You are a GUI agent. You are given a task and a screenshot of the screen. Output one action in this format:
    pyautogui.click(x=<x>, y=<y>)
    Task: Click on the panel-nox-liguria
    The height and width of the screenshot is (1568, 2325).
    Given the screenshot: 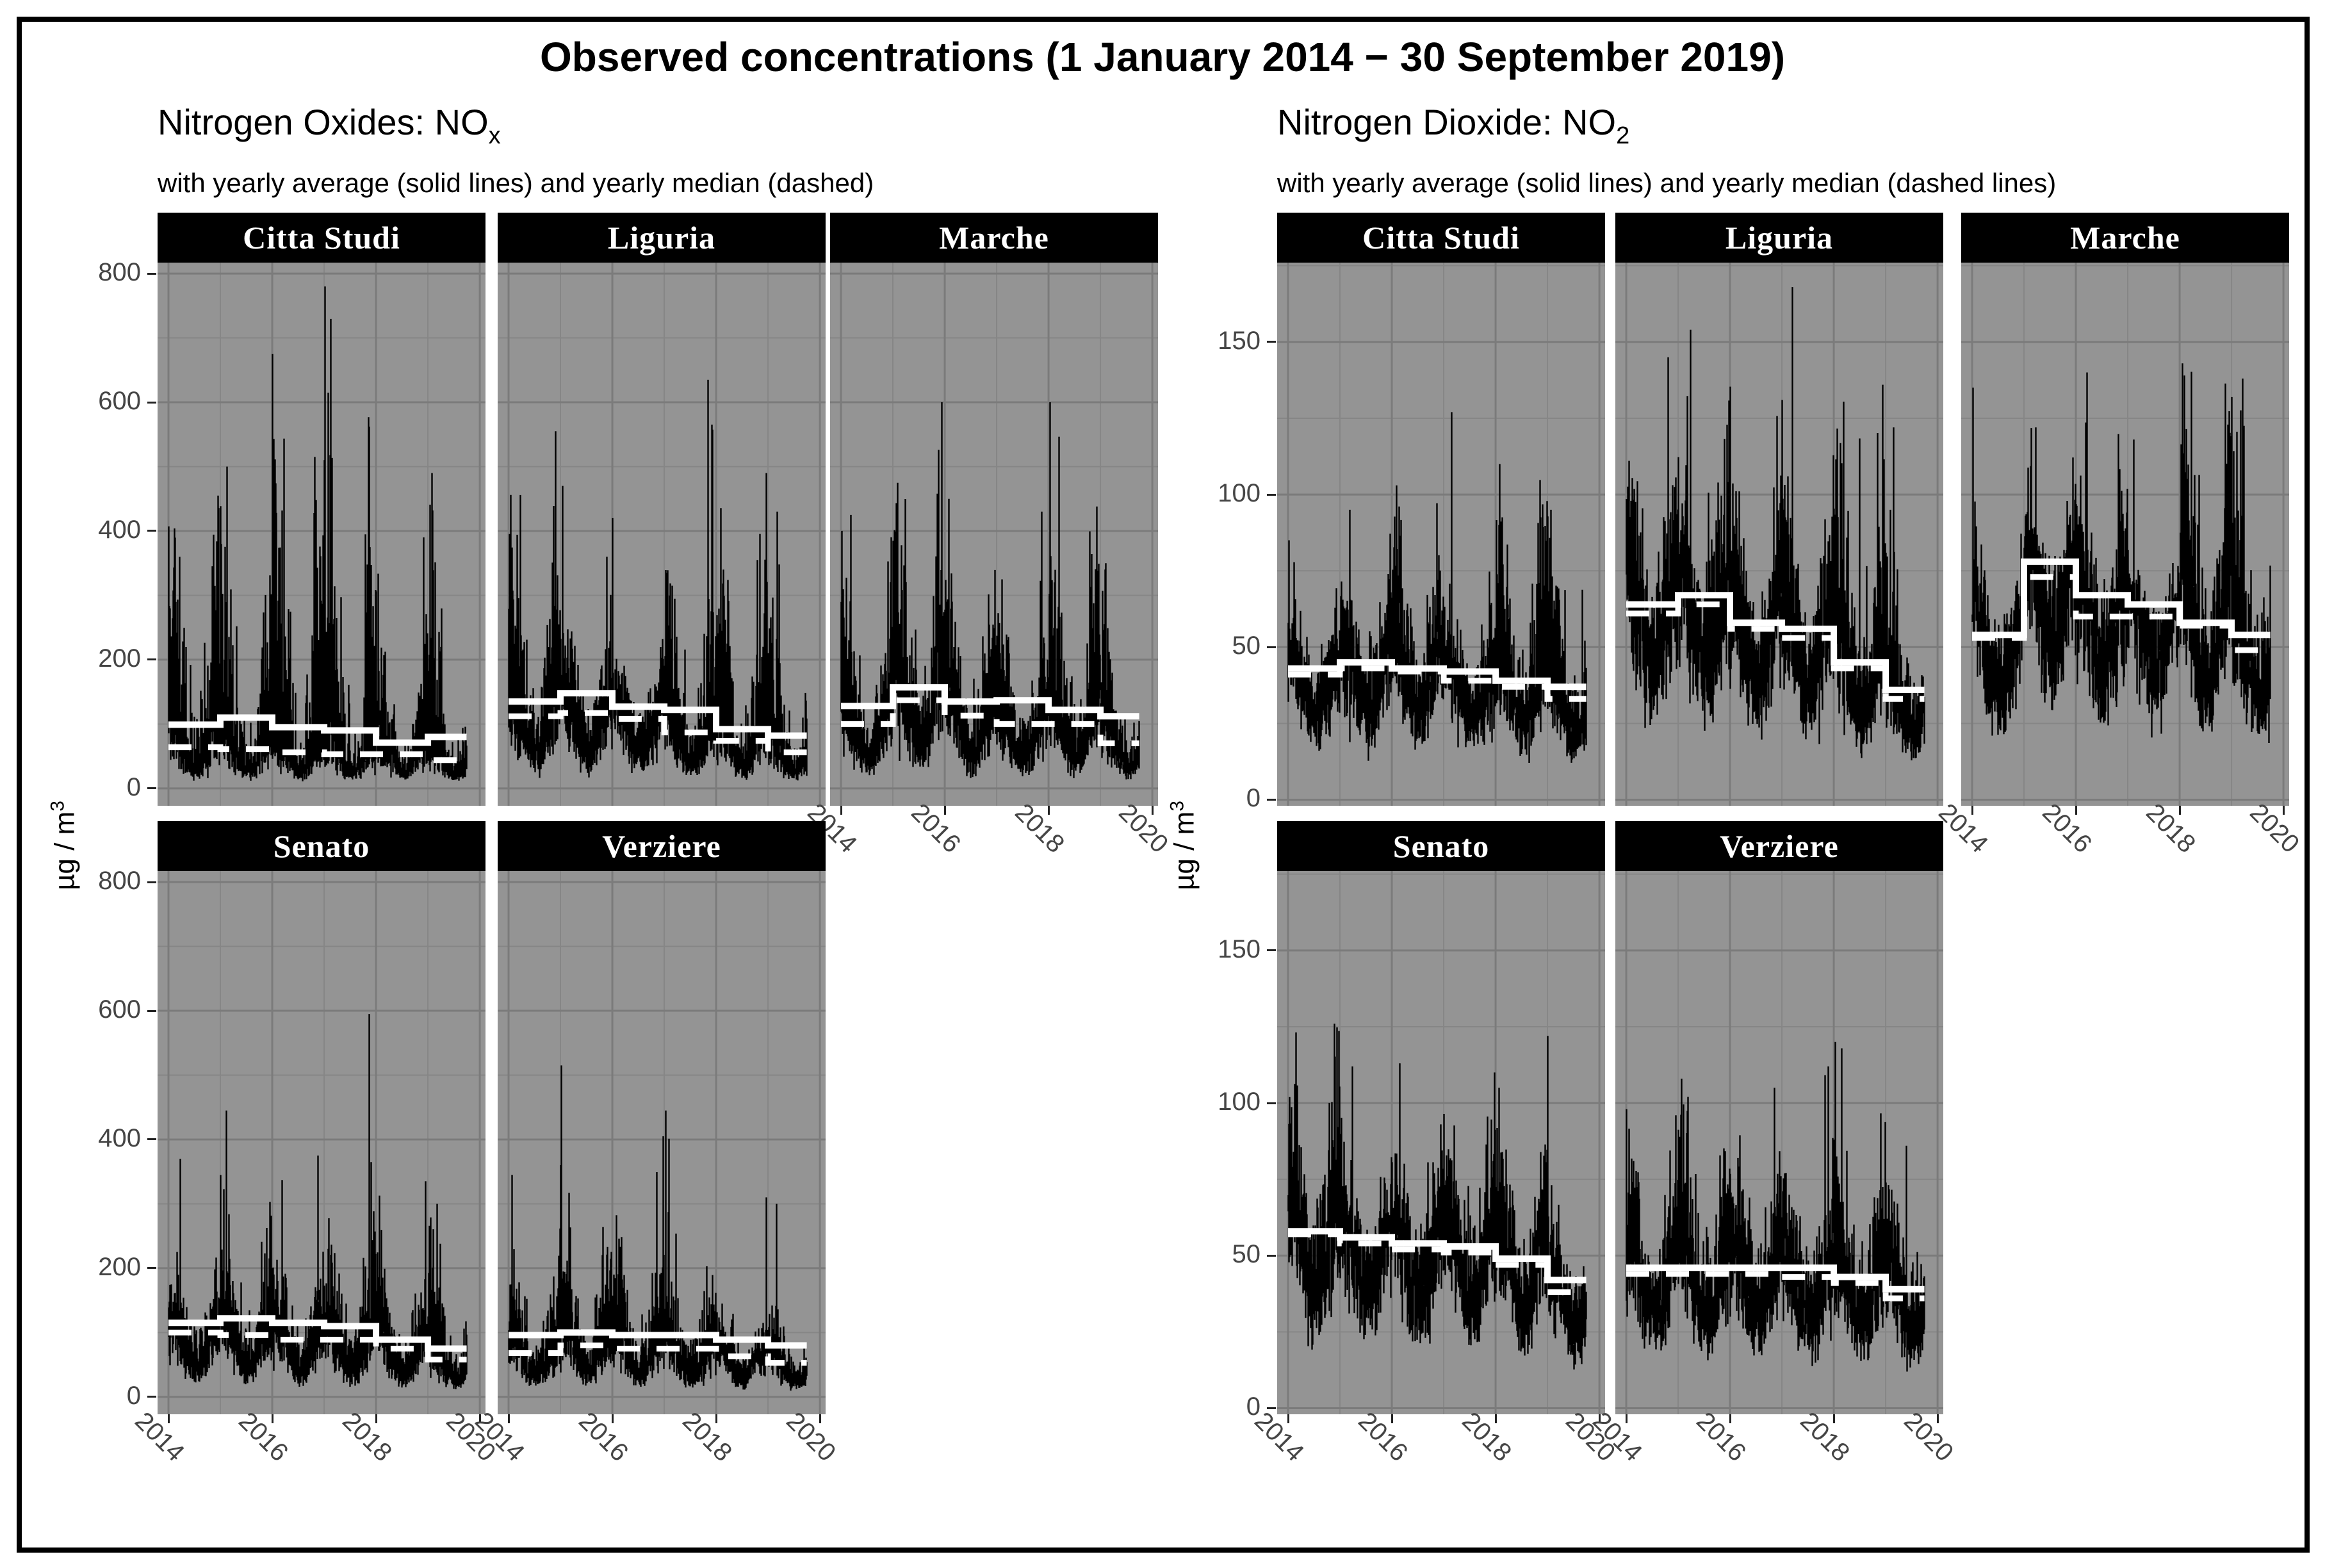 What is the action you would take?
    pyautogui.click(x=662, y=534)
    